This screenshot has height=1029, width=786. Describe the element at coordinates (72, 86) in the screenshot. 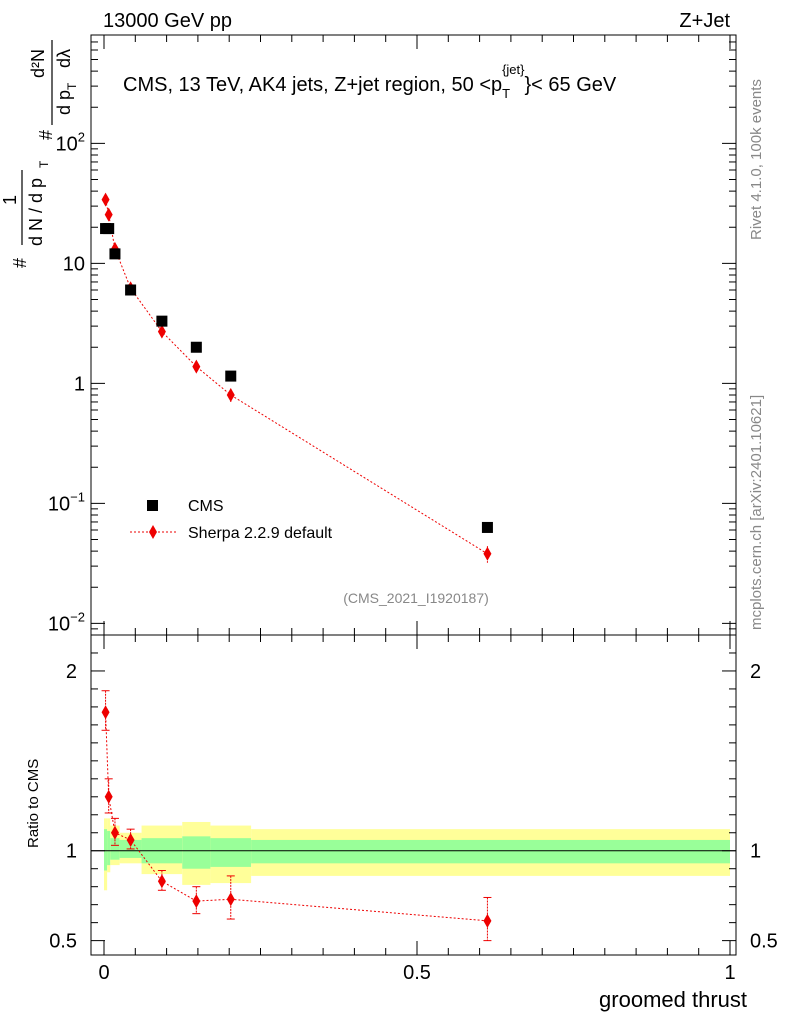

I see `ylabel-T2: T` at that location.